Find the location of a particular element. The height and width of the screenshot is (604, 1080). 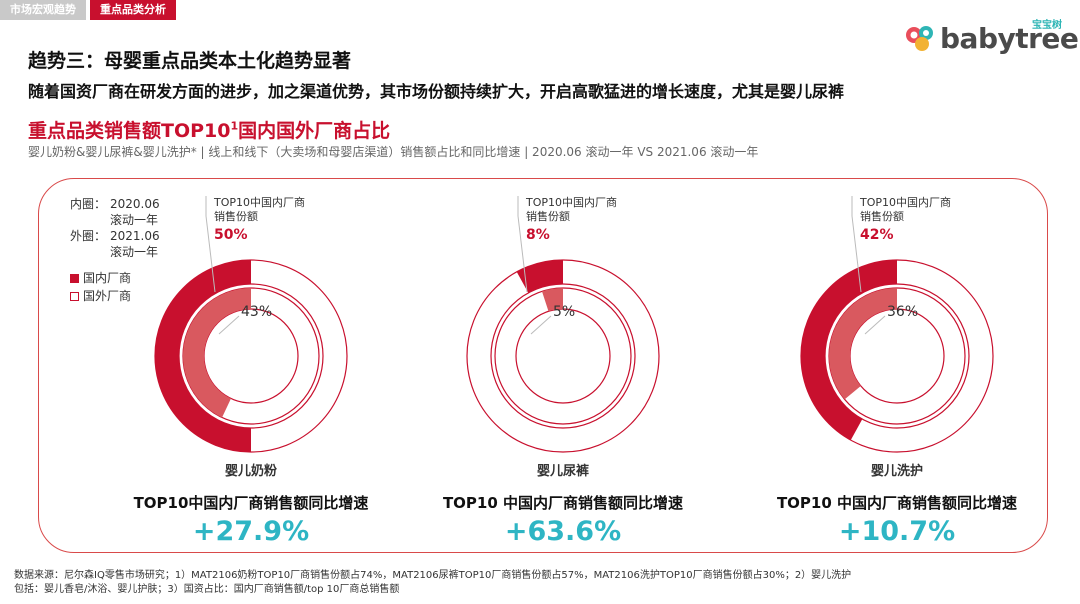

callout-subtitle-care: 销售份额 is located at coordinates (882, 216).